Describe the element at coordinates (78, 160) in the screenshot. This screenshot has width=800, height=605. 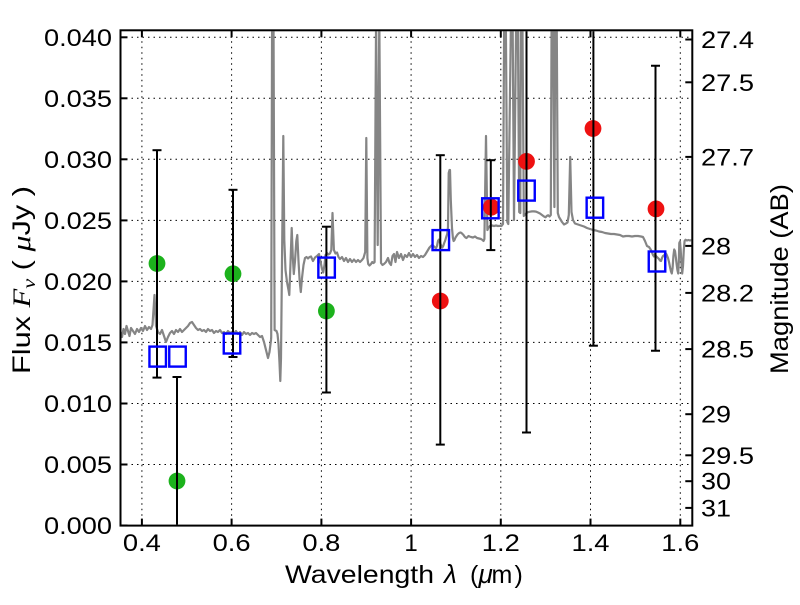
I see `svg-text: 0.030` at that location.